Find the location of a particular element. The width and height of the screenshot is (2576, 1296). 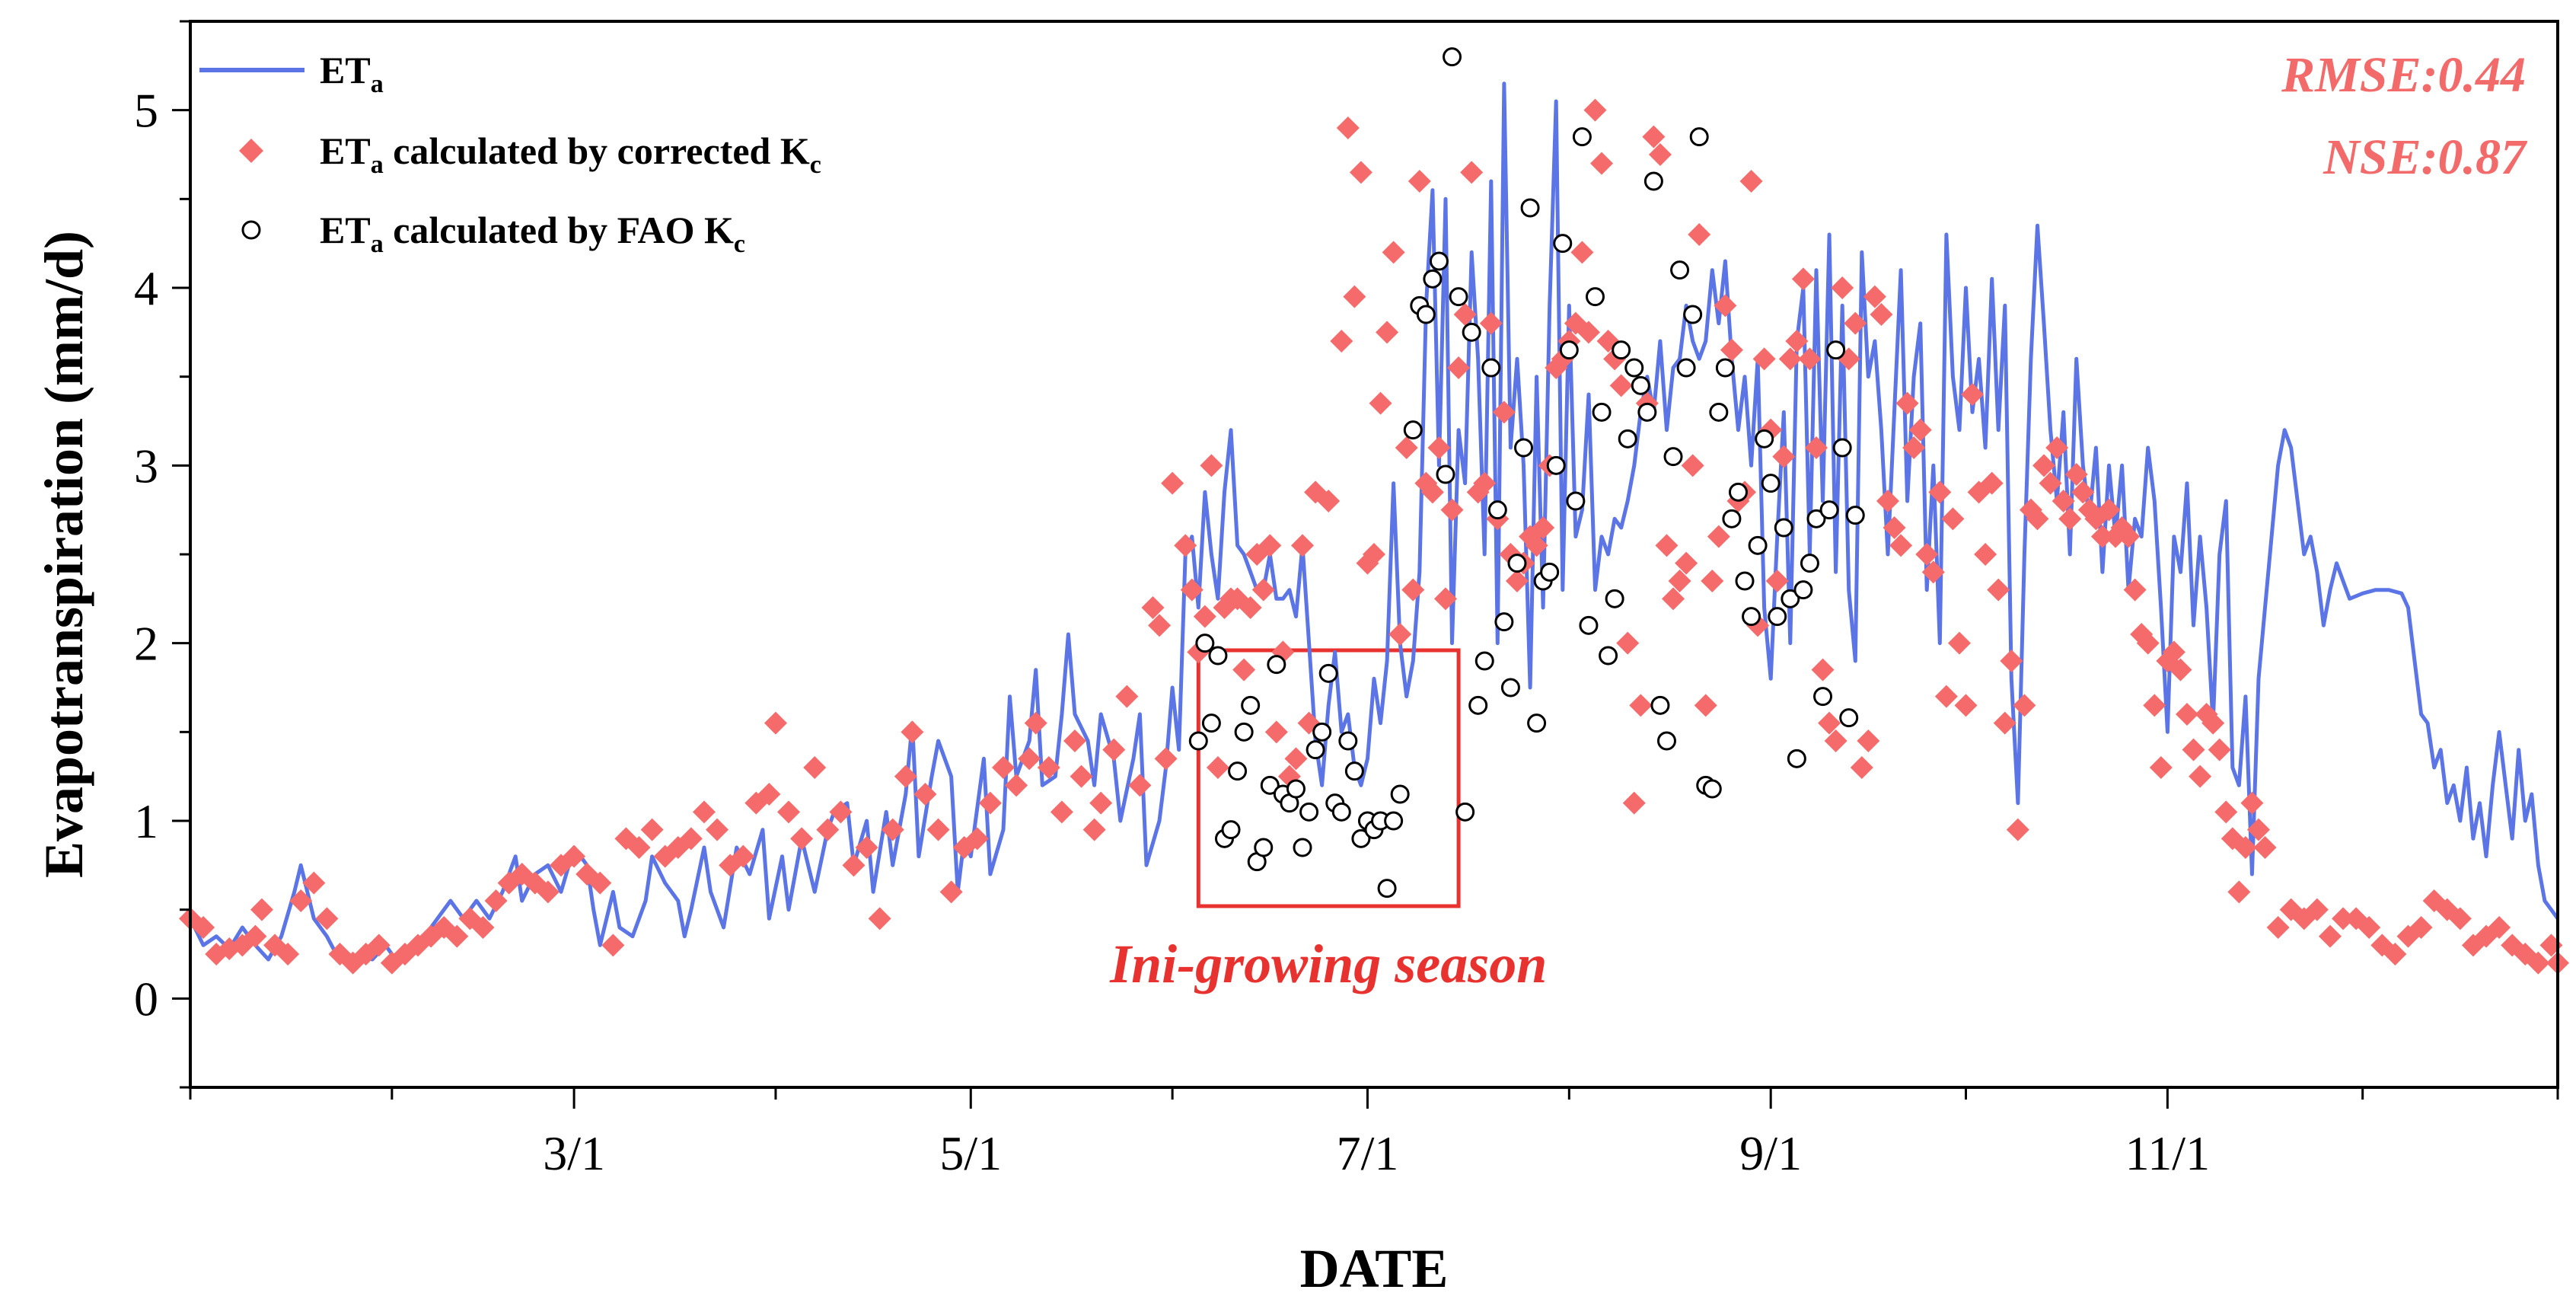

y-axis-ticks: 0 1 2 3 4 5 is located at coordinates (162, 554).